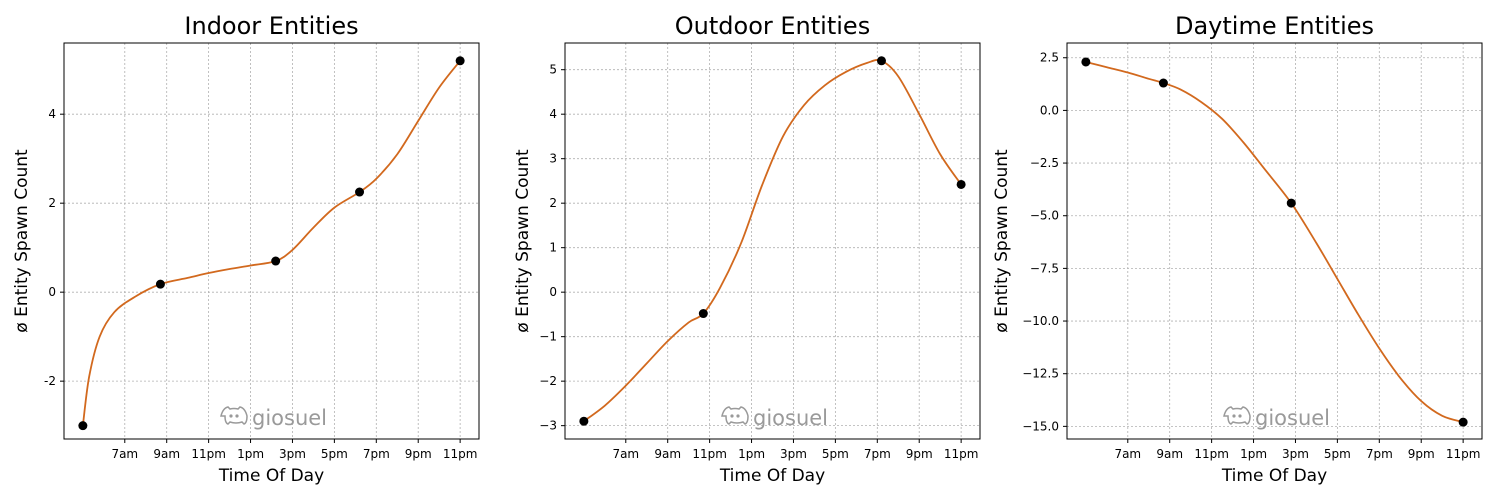 Image resolution: width=1500 pixels, height=500 pixels. Describe the element at coordinates (553, 248) in the screenshot. I see `y-tick-label: 1` at that location.